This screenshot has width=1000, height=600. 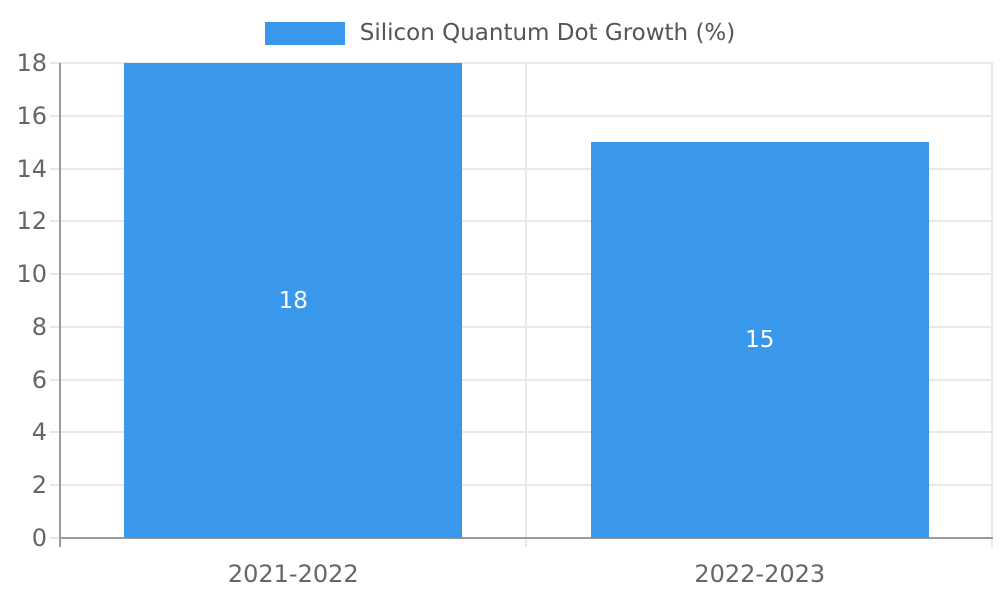 I want to click on y-axis-tick-label: 2, so click(x=39, y=485).